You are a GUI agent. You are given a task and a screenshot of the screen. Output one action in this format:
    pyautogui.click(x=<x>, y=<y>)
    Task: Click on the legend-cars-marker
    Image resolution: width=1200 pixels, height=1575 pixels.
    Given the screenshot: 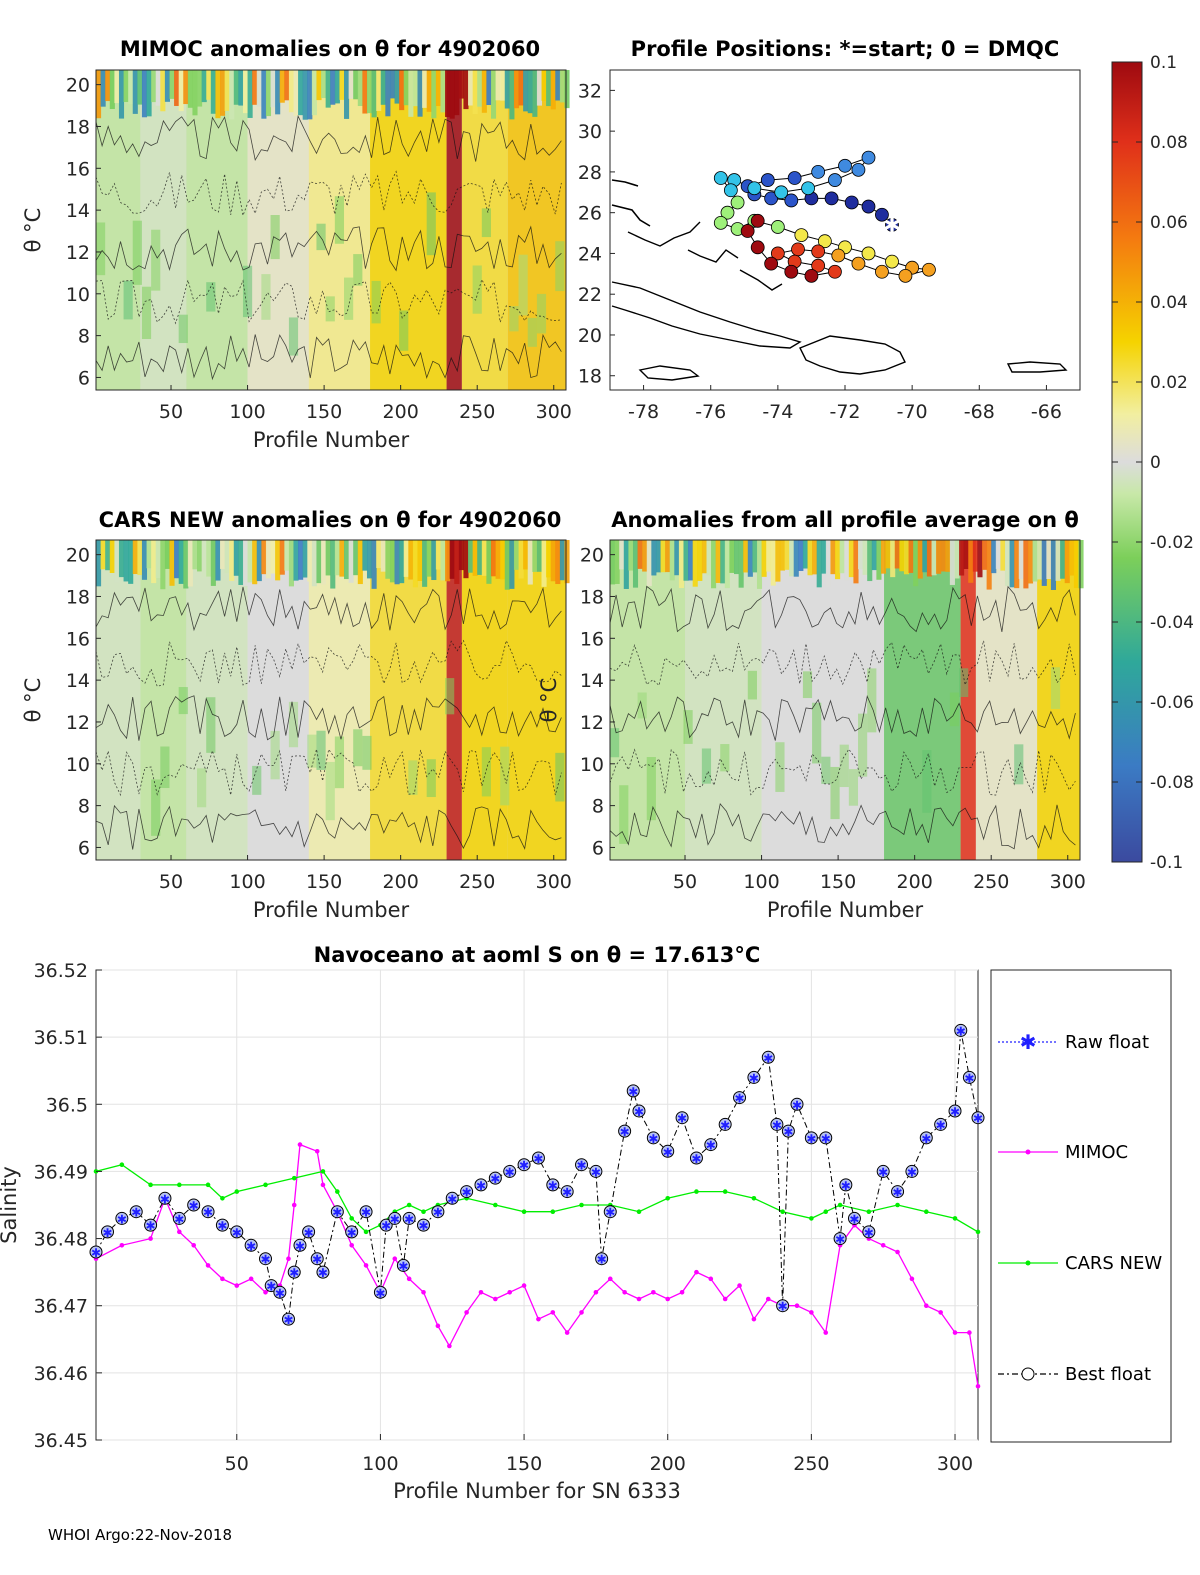 What is the action you would take?
    pyautogui.click(x=1028, y=1263)
    